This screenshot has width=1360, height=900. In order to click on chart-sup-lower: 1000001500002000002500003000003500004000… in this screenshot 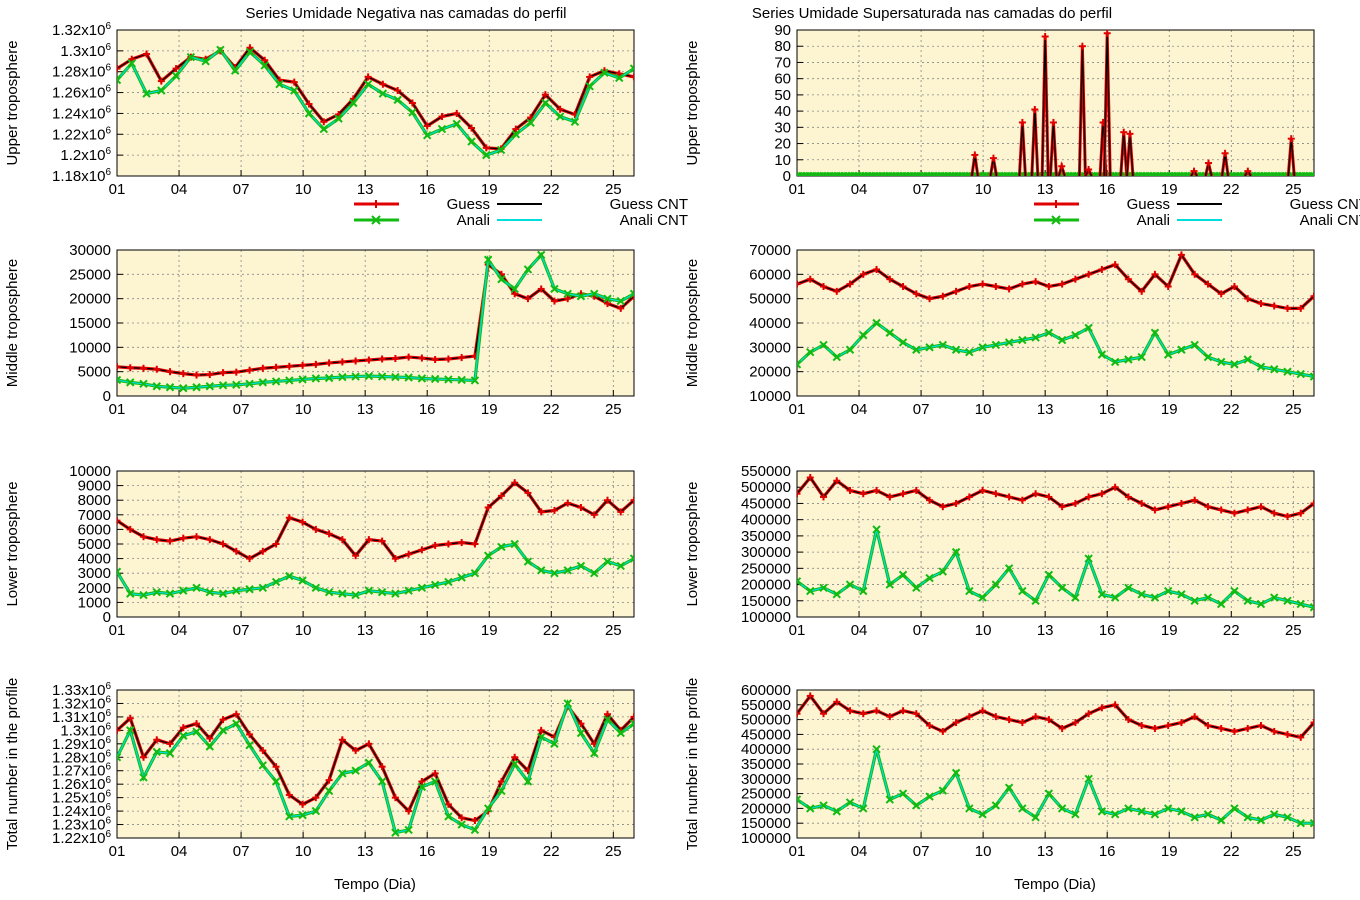, I will do `click(999, 551)`.